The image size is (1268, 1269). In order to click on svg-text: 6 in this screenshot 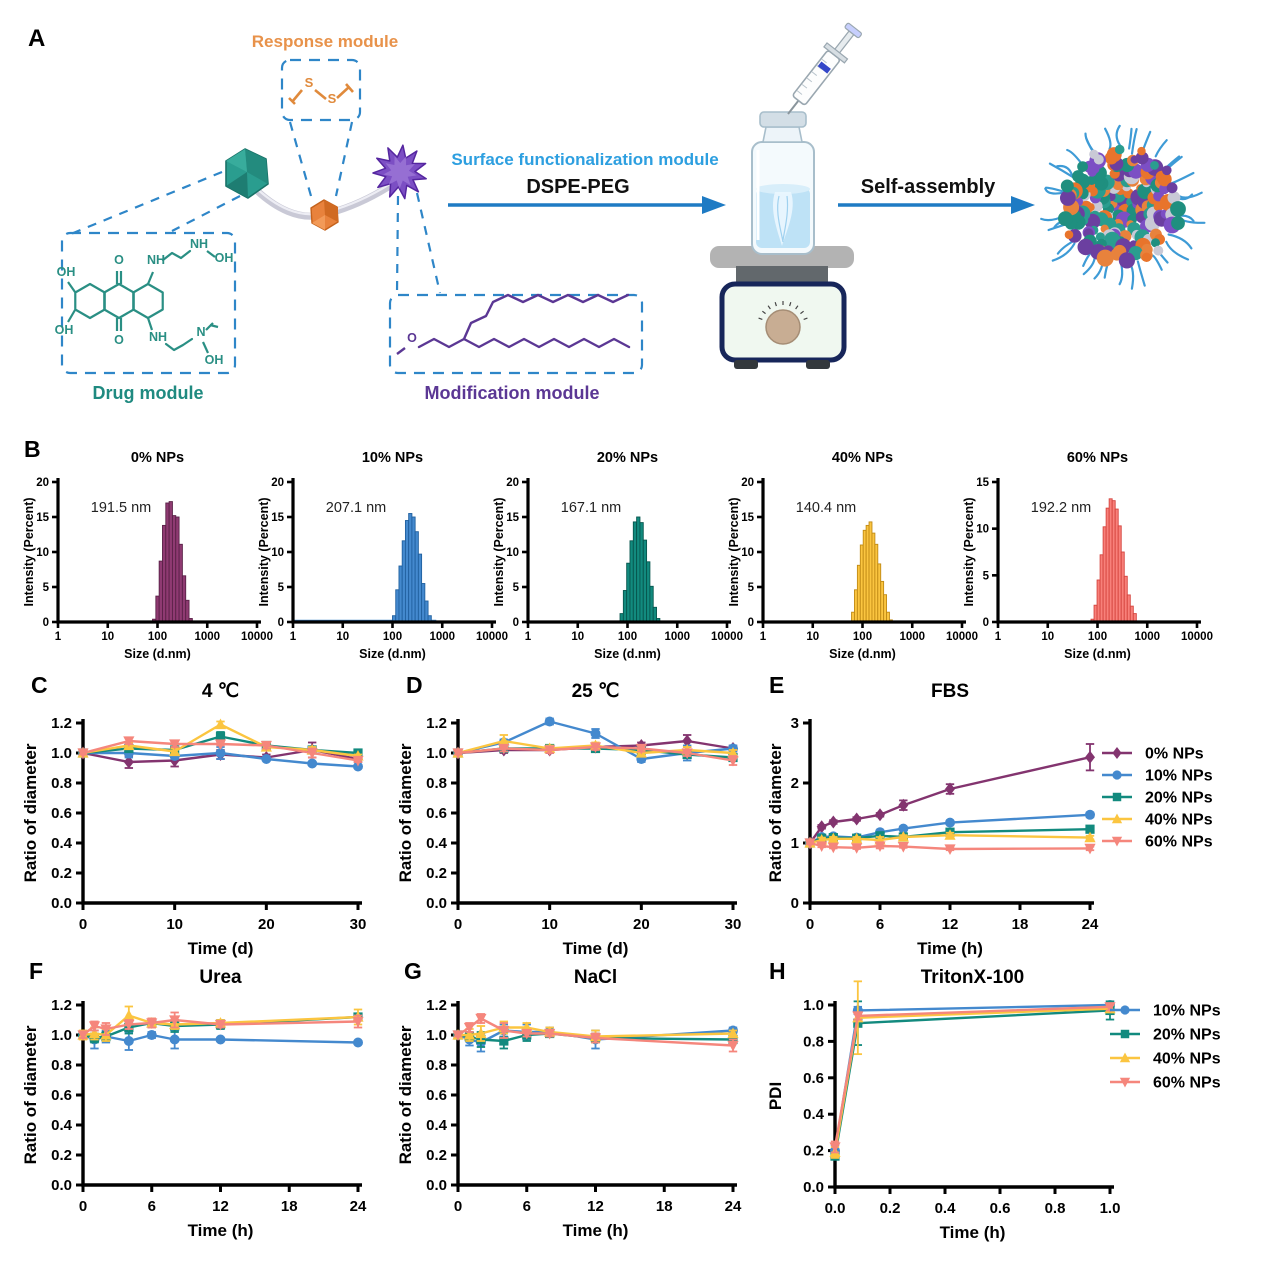, I will do `click(152, 1206)`.